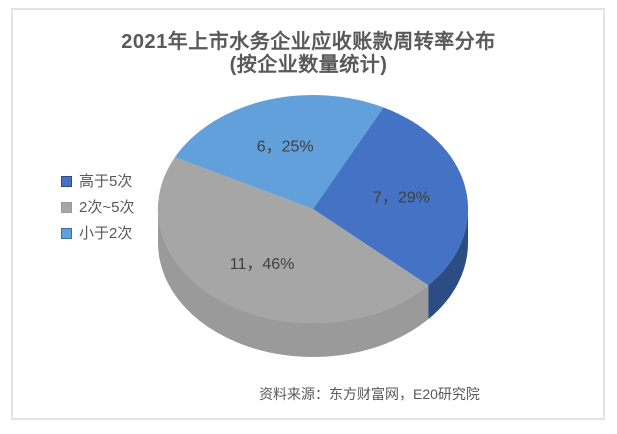 The width and height of the screenshot is (617, 434). What do you see at coordinates (106, 233) in the screenshot?
I see `legend-label: 小于2次` at bounding box center [106, 233].